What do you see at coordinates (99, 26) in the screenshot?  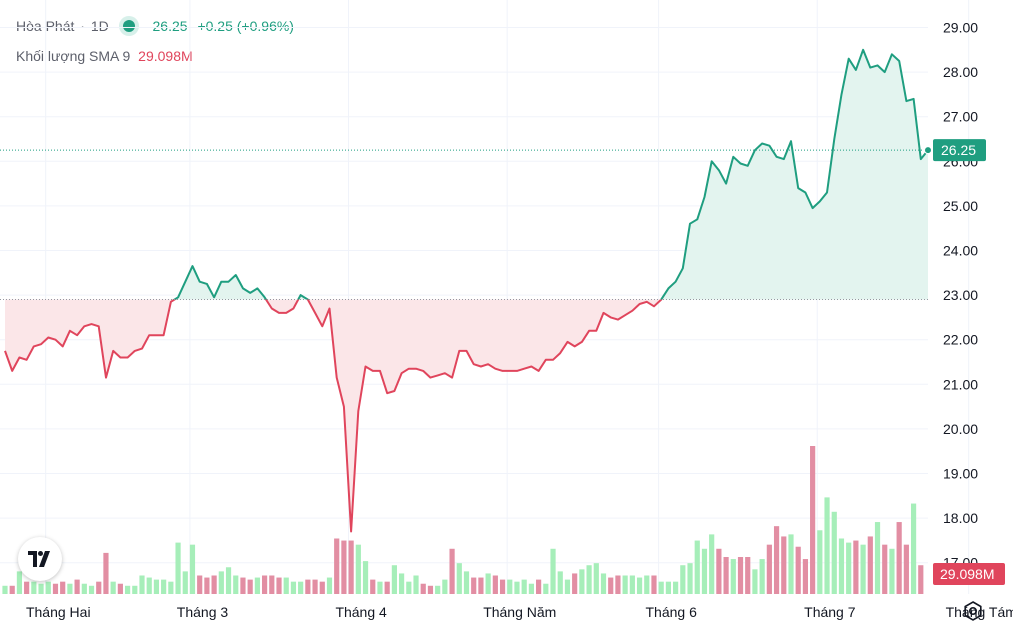 I see `legend-interval: 1D` at bounding box center [99, 26].